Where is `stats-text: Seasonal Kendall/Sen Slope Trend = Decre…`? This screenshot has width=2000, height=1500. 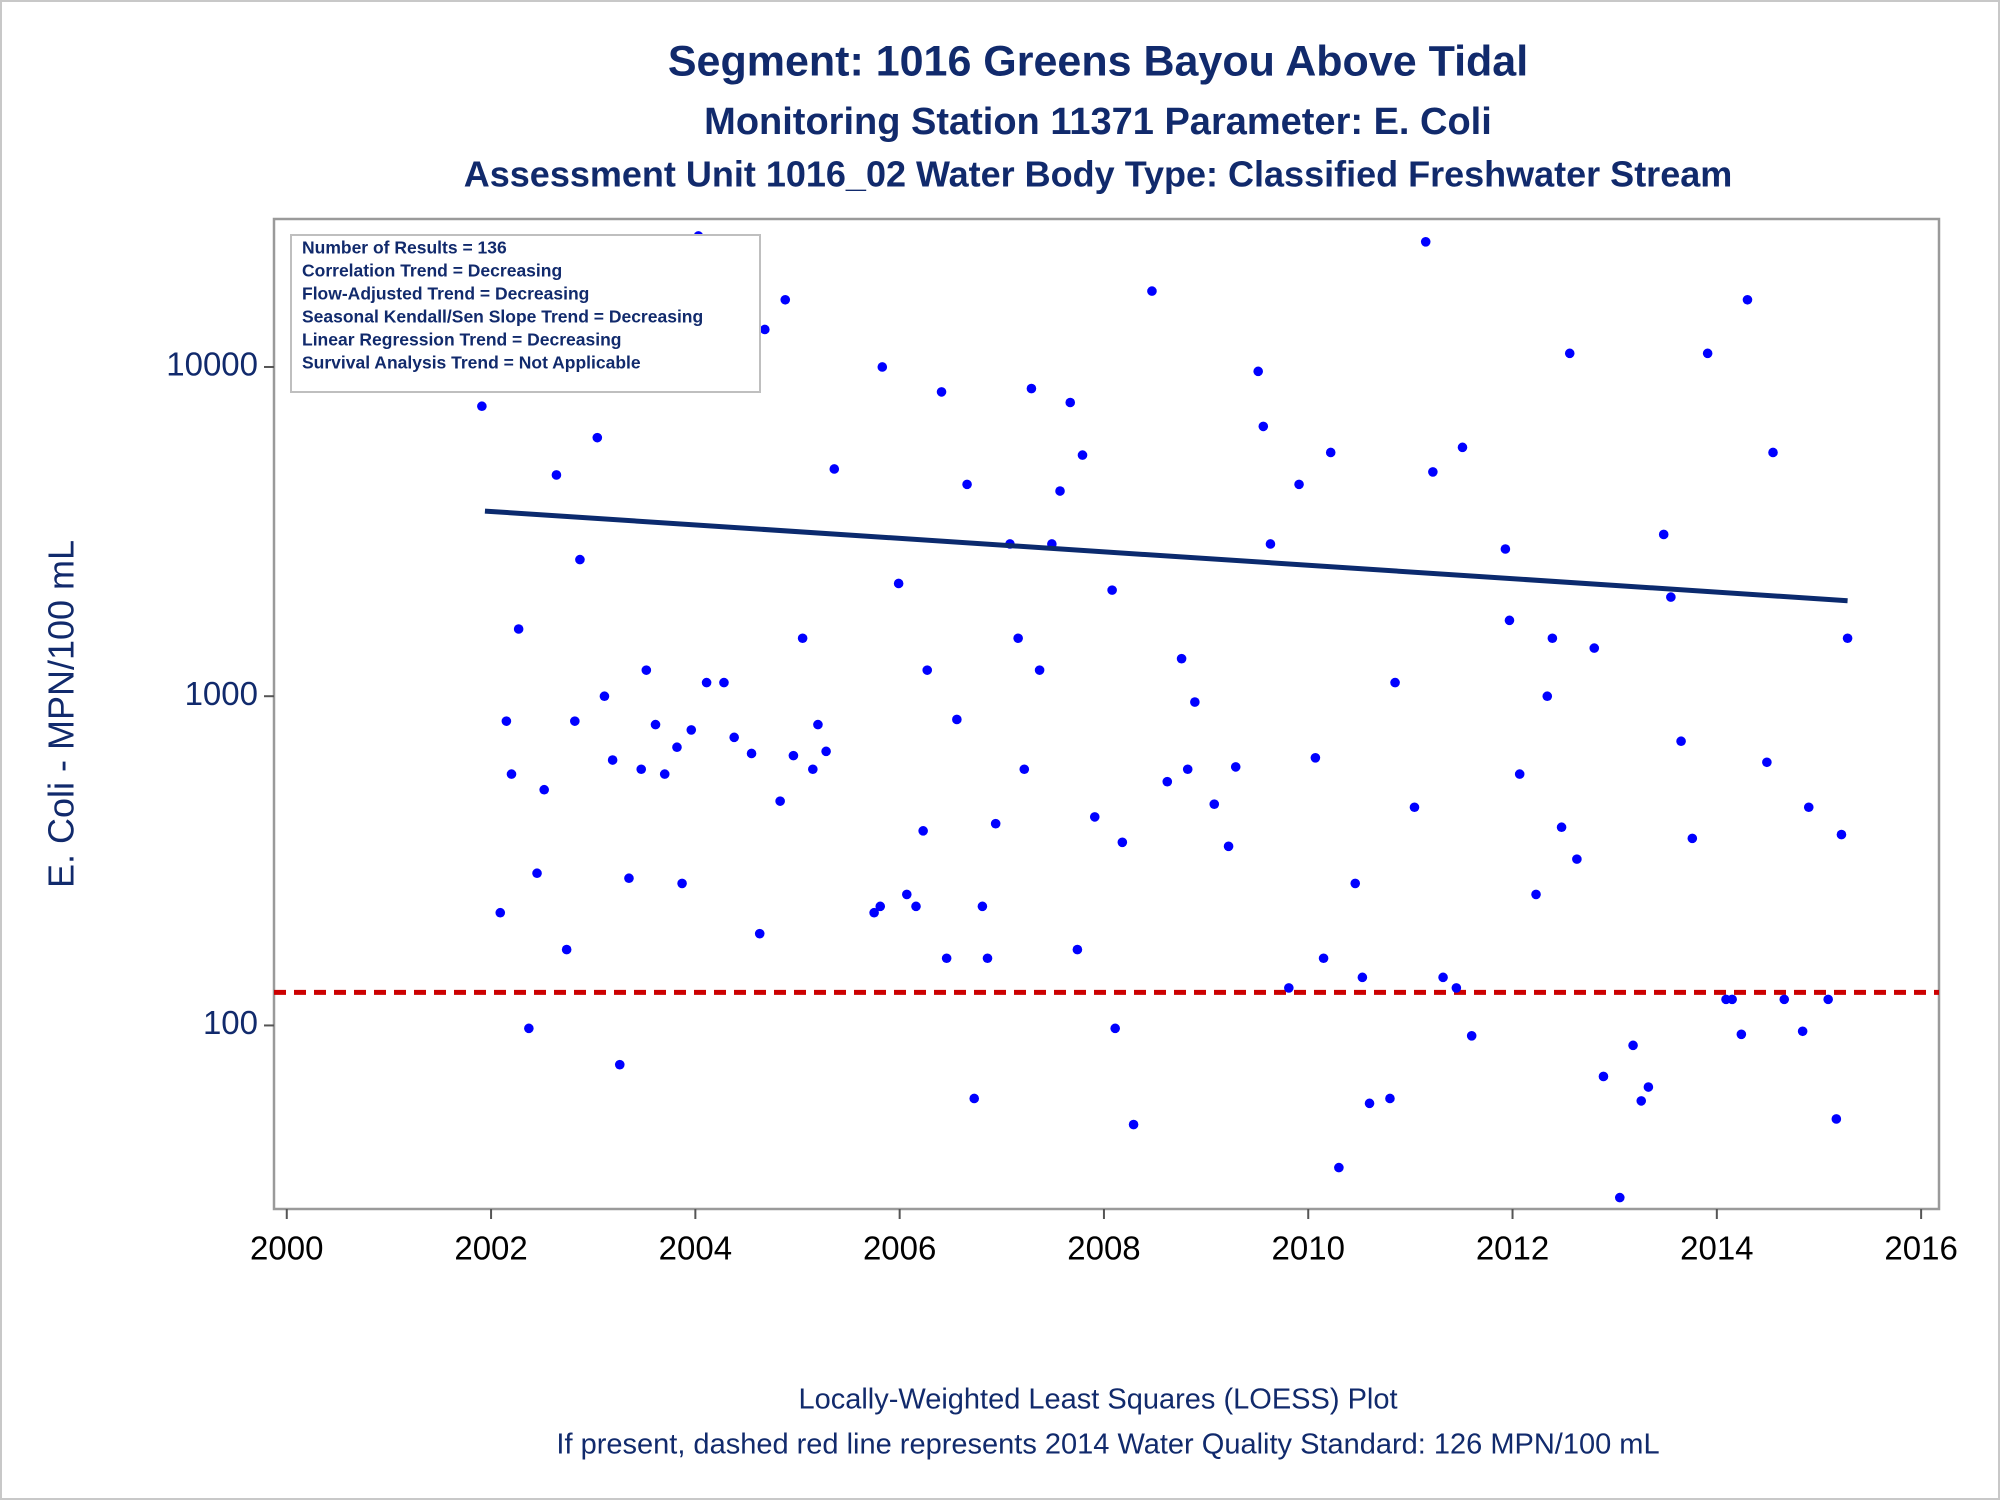
stats-text: Seasonal Kendall/Sen Slope Trend = Decre… is located at coordinates (502, 317).